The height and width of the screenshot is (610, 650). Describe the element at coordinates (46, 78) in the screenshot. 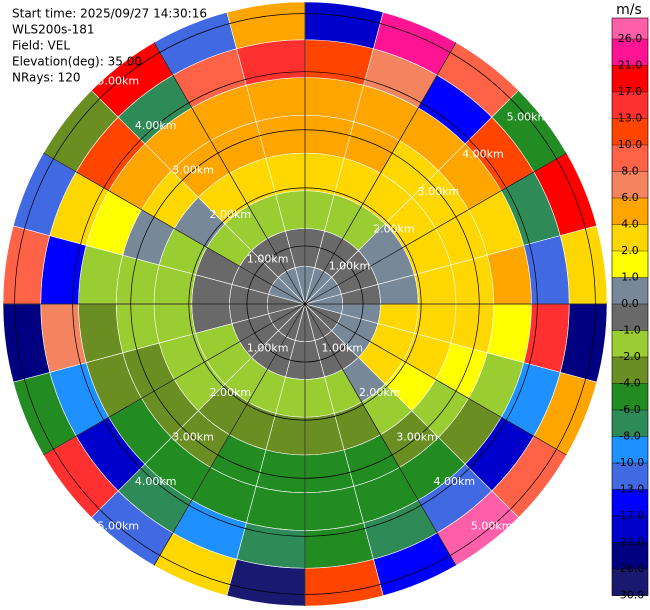

I see `info-line: NRays: 120` at that location.